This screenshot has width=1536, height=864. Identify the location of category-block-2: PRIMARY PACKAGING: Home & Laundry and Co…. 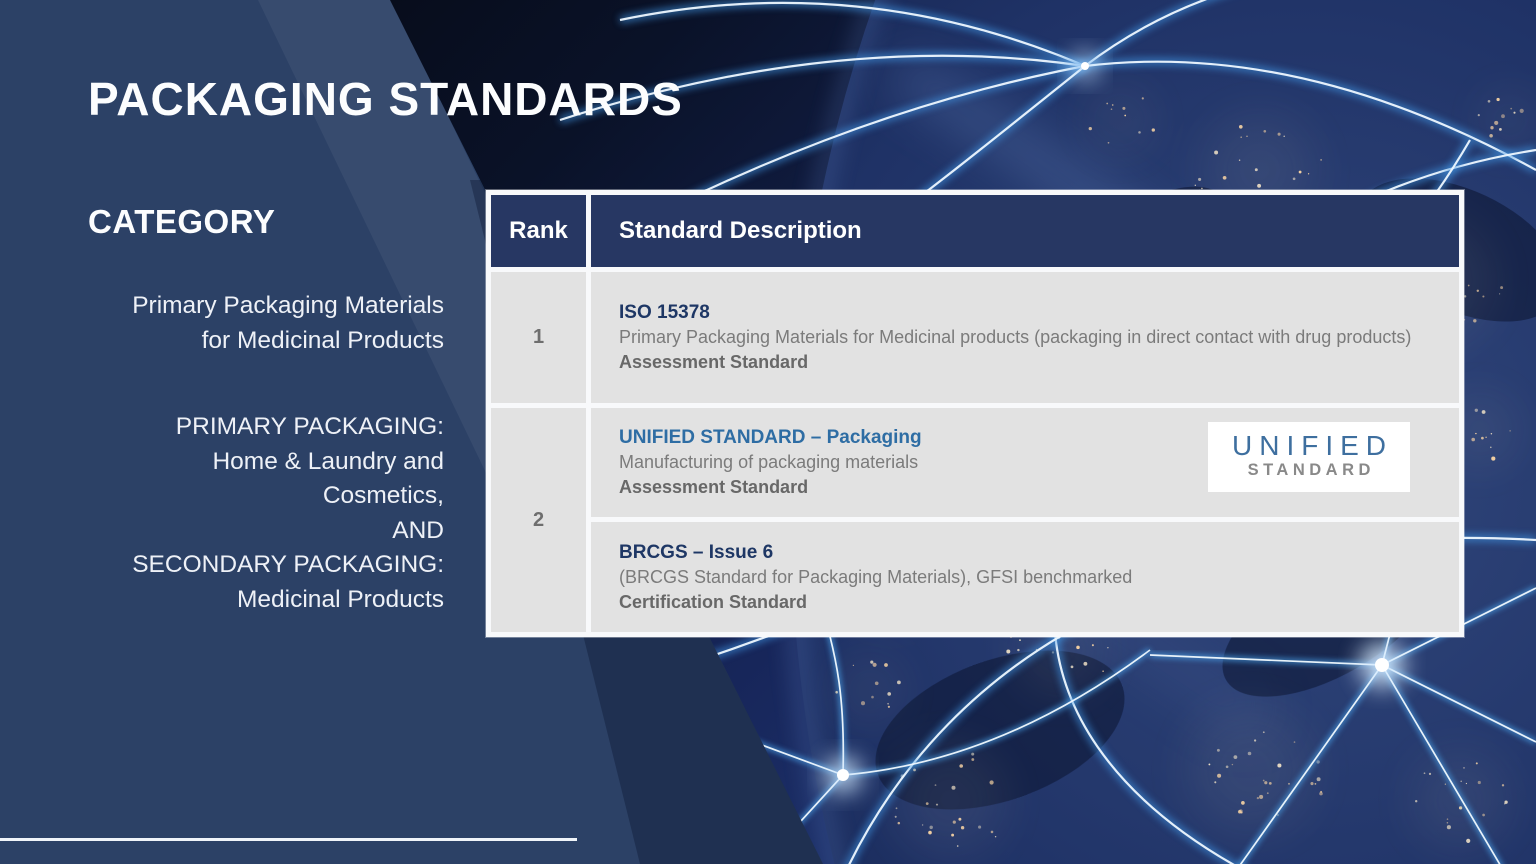
(244, 513).